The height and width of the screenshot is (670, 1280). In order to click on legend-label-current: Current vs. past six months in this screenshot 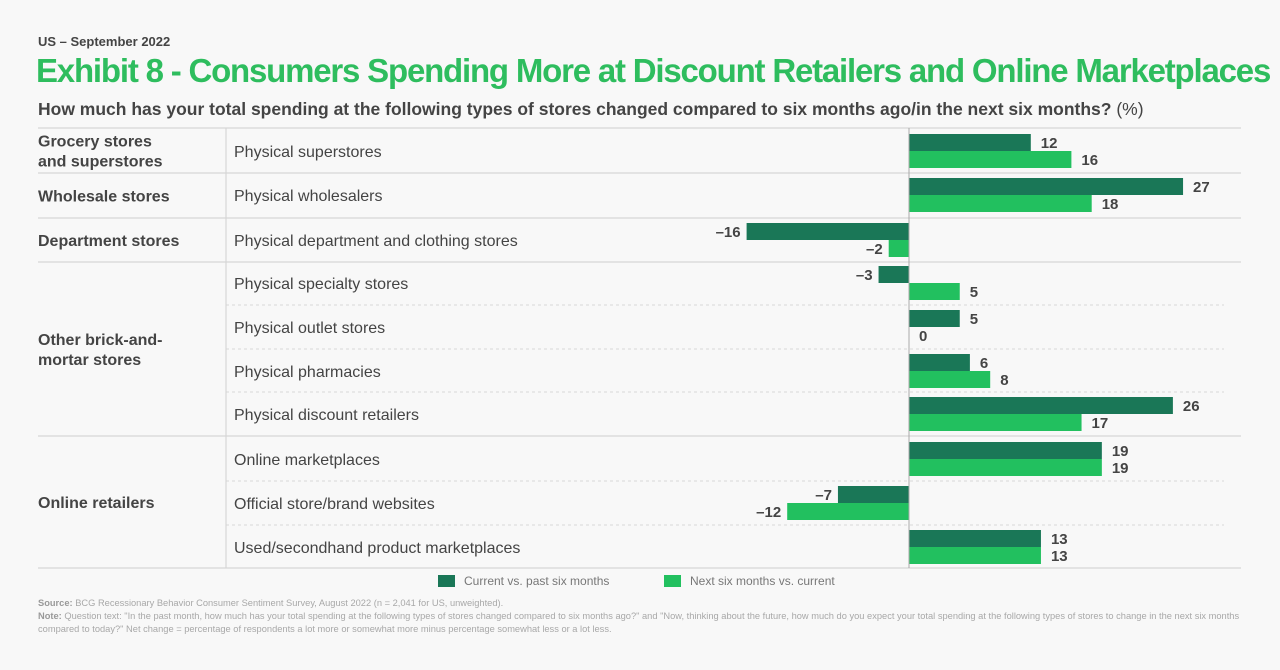, I will do `click(537, 581)`.